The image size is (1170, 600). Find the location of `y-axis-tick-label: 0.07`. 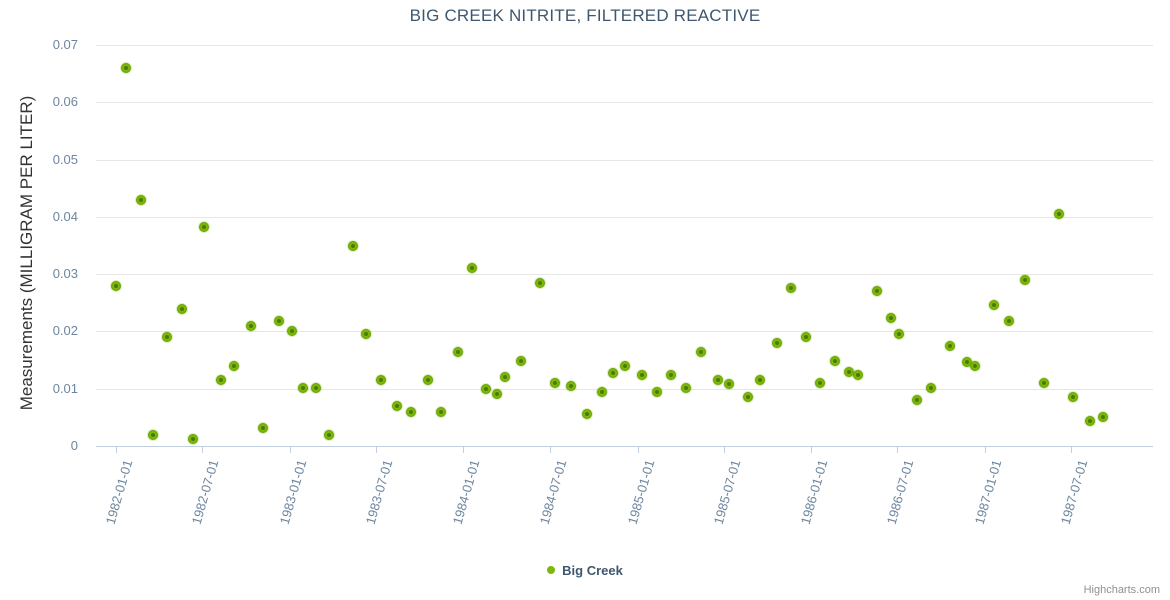

y-axis-tick-label: 0.07 is located at coordinates (65, 44).